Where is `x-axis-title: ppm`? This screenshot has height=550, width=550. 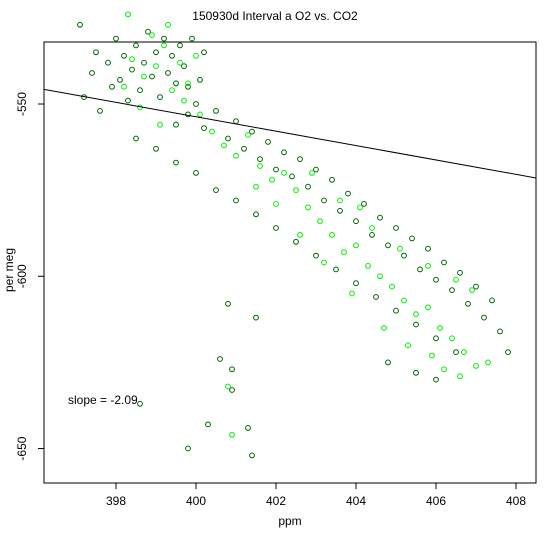 x-axis-title: ppm is located at coordinates (289, 521).